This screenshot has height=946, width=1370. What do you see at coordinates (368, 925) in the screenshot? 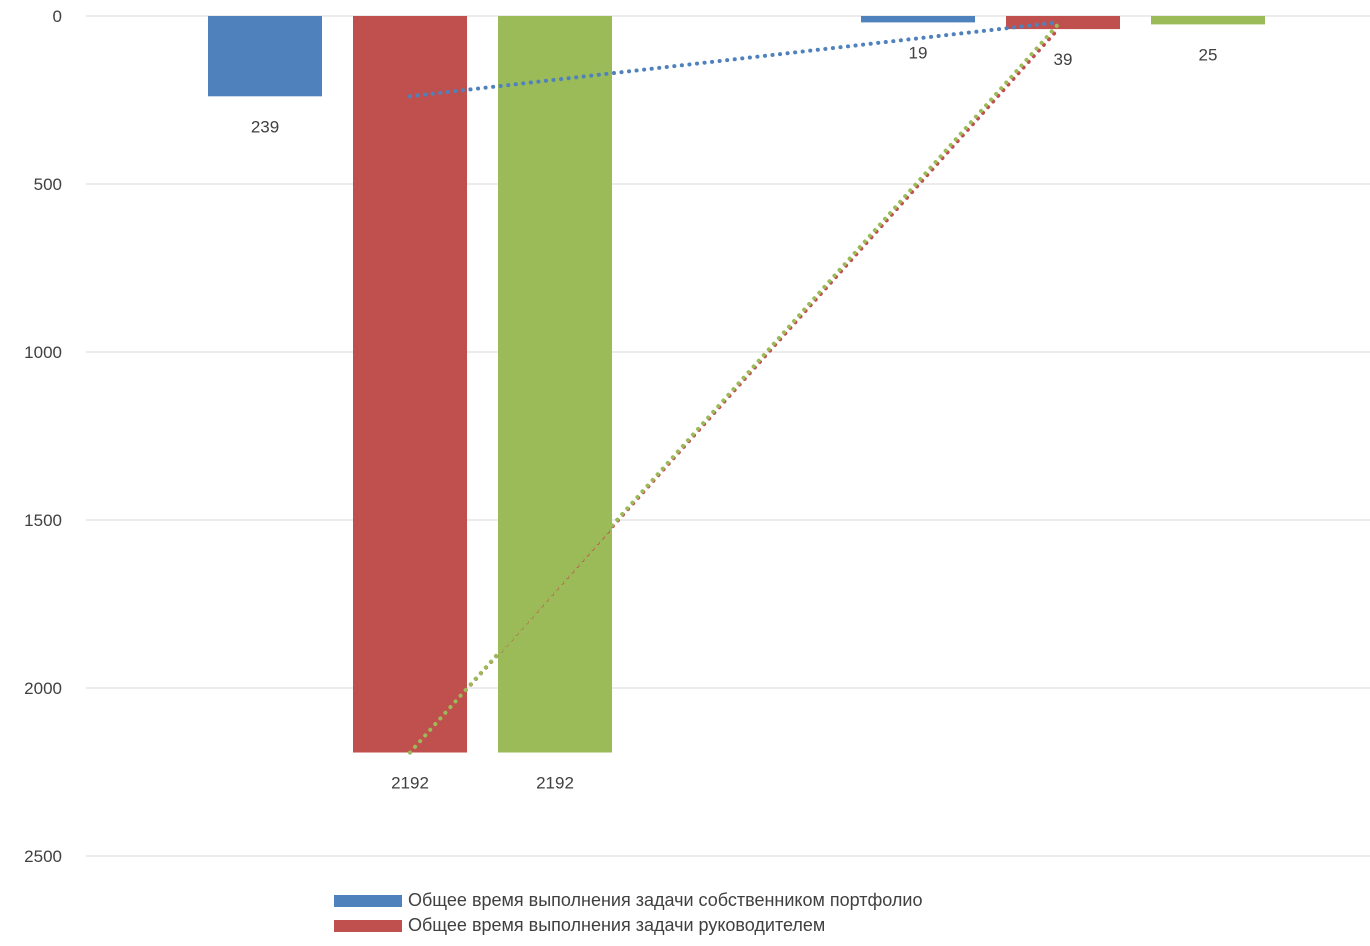
I see `legend-swatch-manager` at bounding box center [368, 925].